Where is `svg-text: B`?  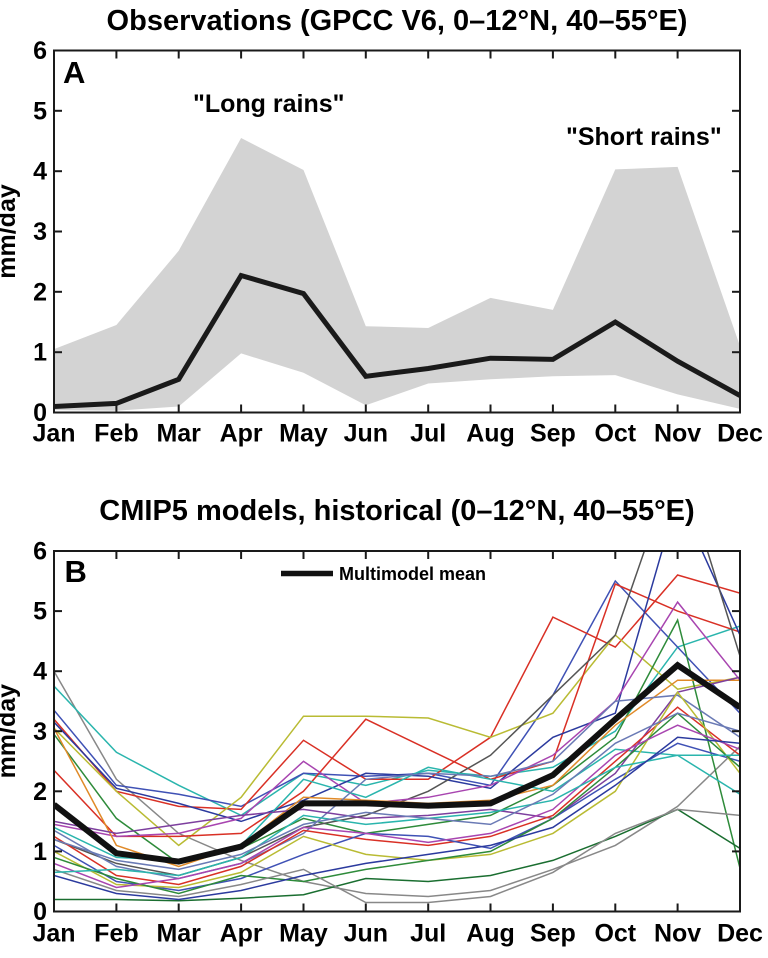 svg-text: B is located at coordinates (76, 571).